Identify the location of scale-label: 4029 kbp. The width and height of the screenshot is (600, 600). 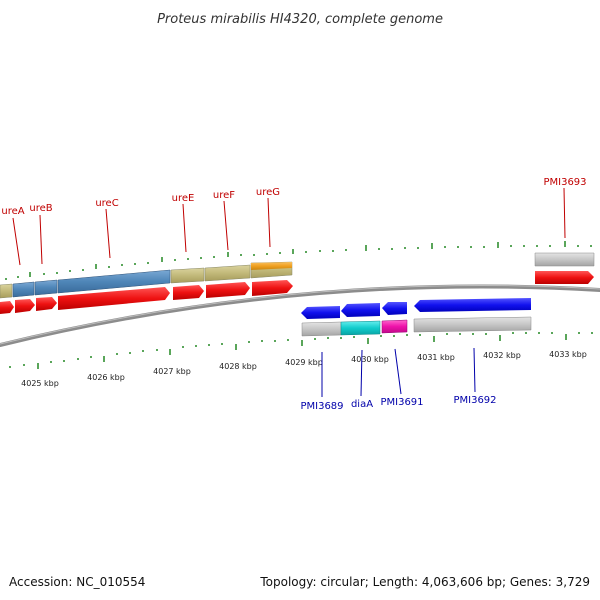
(304, 362).